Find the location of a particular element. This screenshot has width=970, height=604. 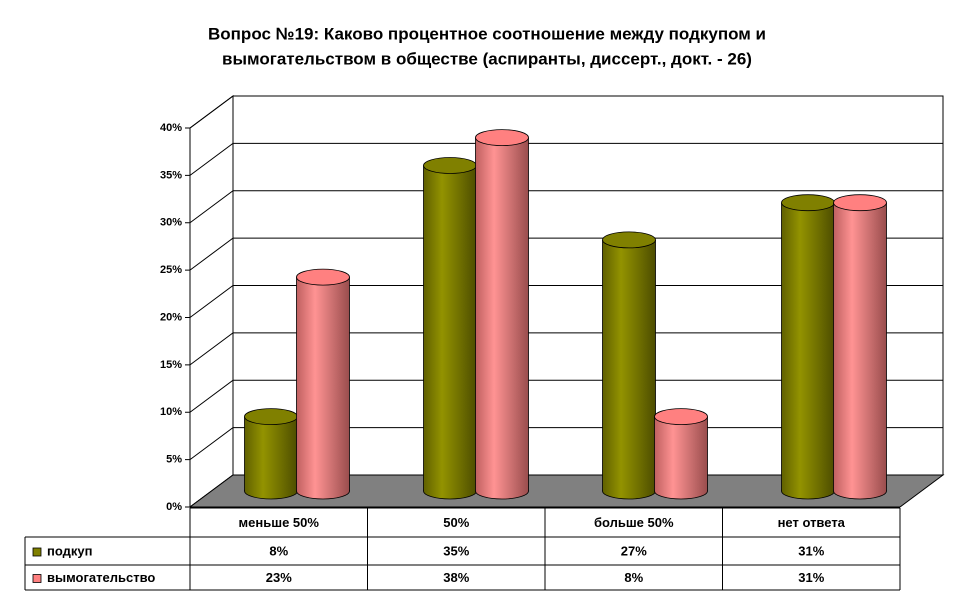

y-tick-label: 40% is located at coordinates (171, 128).